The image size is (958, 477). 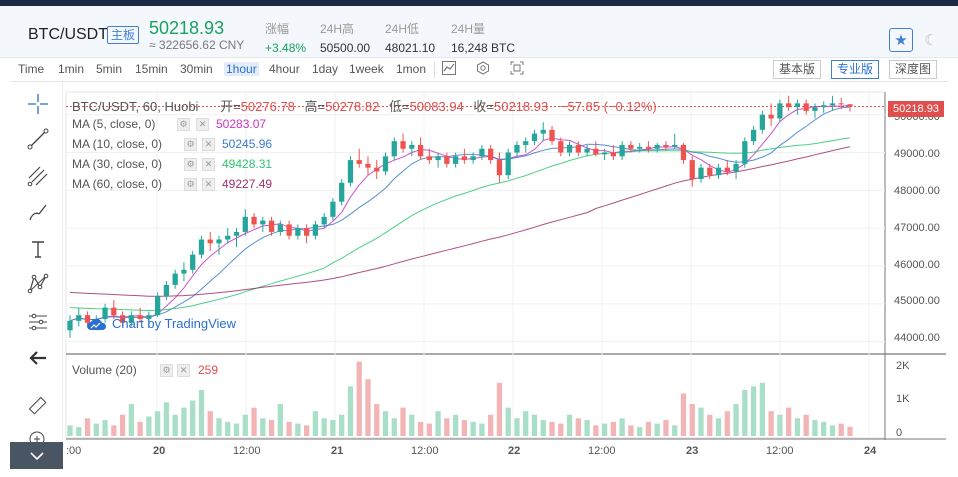 What do you see at coordinates (855, 69) in the screenshot?
I see `mode-pro: 专业版` at bounding box center [855, 69].